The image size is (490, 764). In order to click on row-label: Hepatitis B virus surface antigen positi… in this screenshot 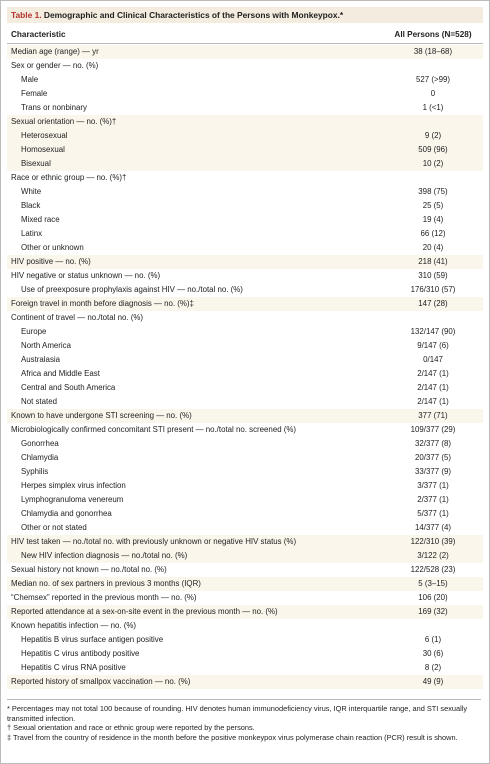, I will do `click(92, 639)`.